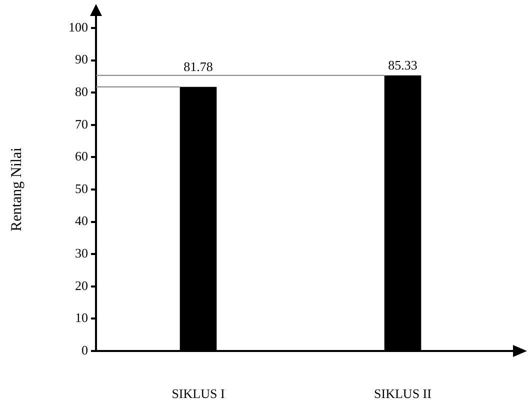 This screenshot has width=530, height=413. Describe the element at coordinates (403, 64) in the screenshot. I see `data-label: 85.33` at that location.